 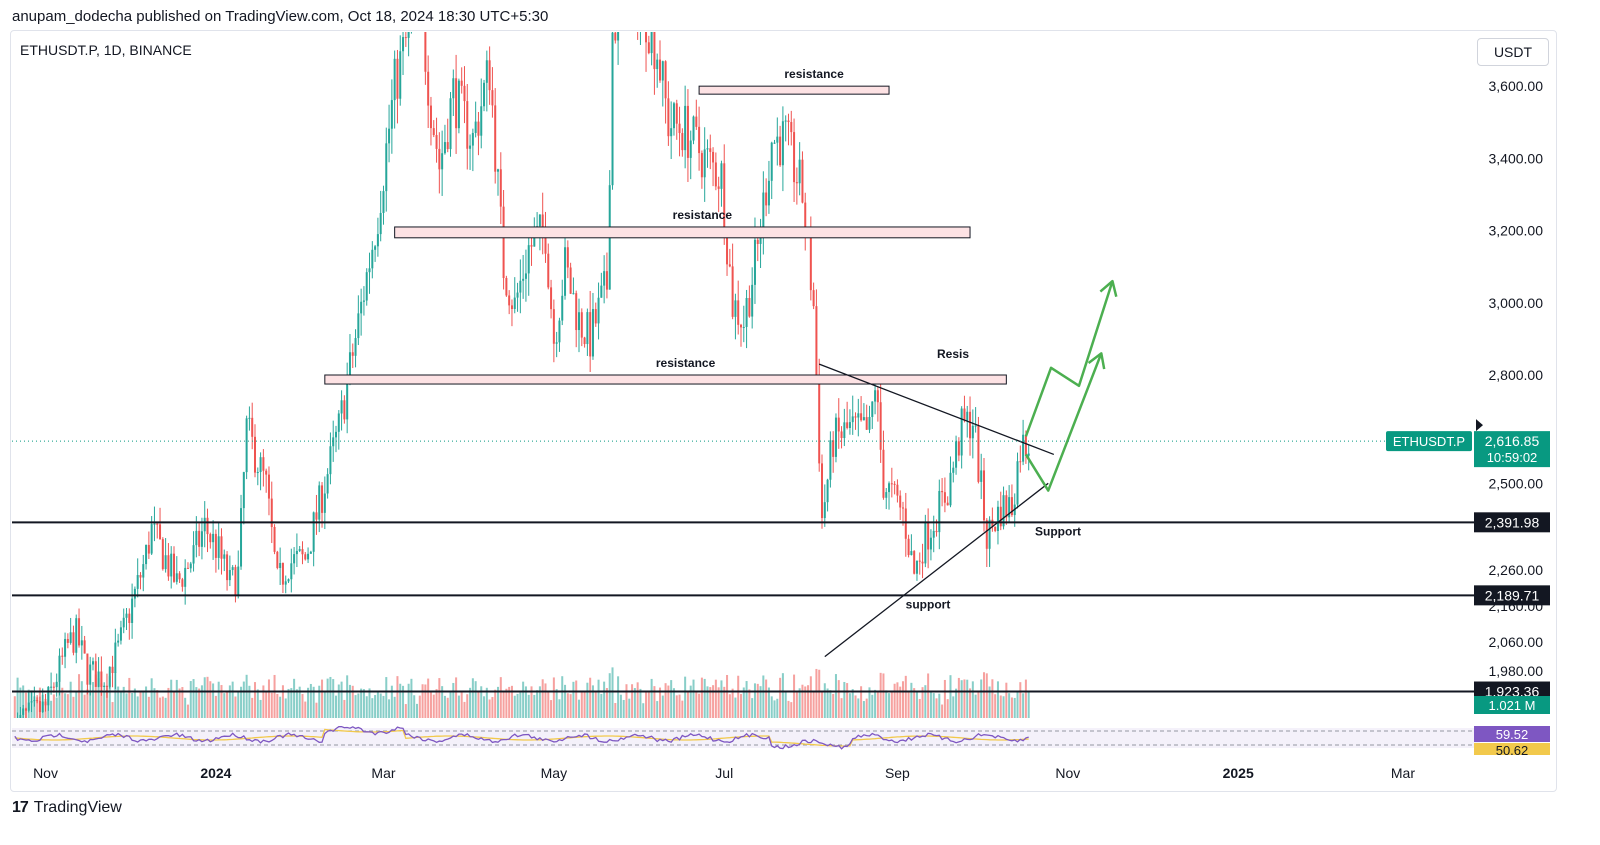 I want to click on projection-arrow, so click(x=1069, y=358).